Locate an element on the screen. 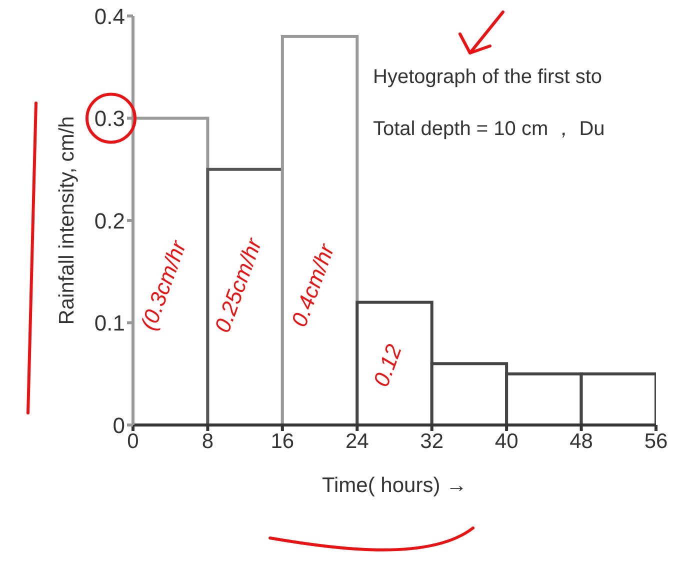  y-tick-label: 0.1 is located at coordinates (109, 323).